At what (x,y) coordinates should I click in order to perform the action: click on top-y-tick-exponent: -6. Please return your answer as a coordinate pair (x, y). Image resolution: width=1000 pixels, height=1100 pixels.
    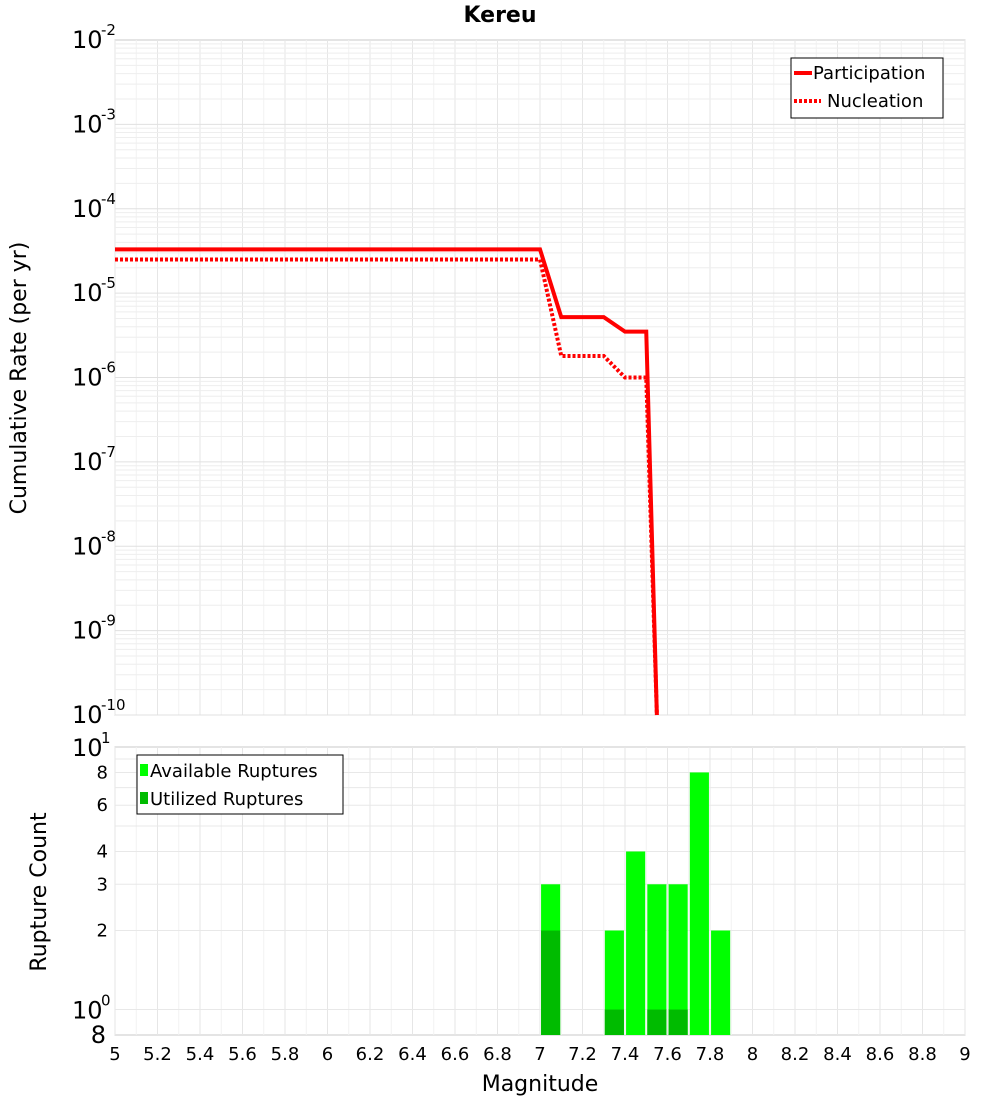
    Looking at the image, I should click on (108, 368).